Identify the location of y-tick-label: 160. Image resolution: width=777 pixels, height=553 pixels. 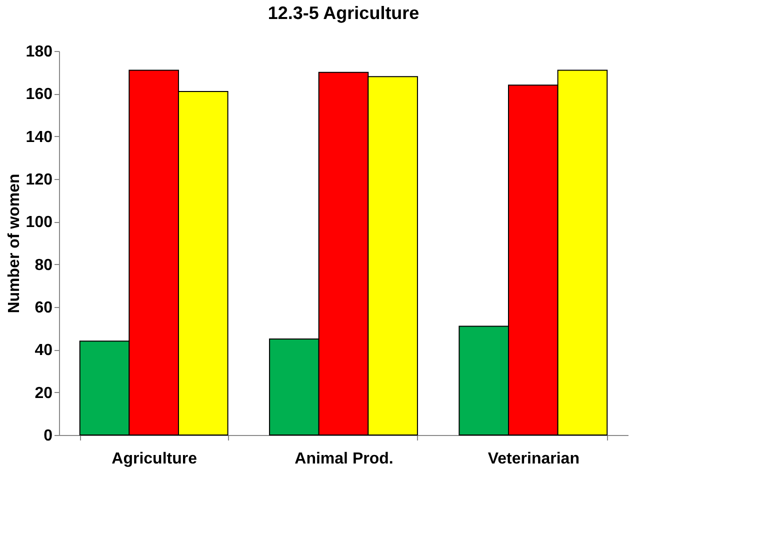
(39, 95).